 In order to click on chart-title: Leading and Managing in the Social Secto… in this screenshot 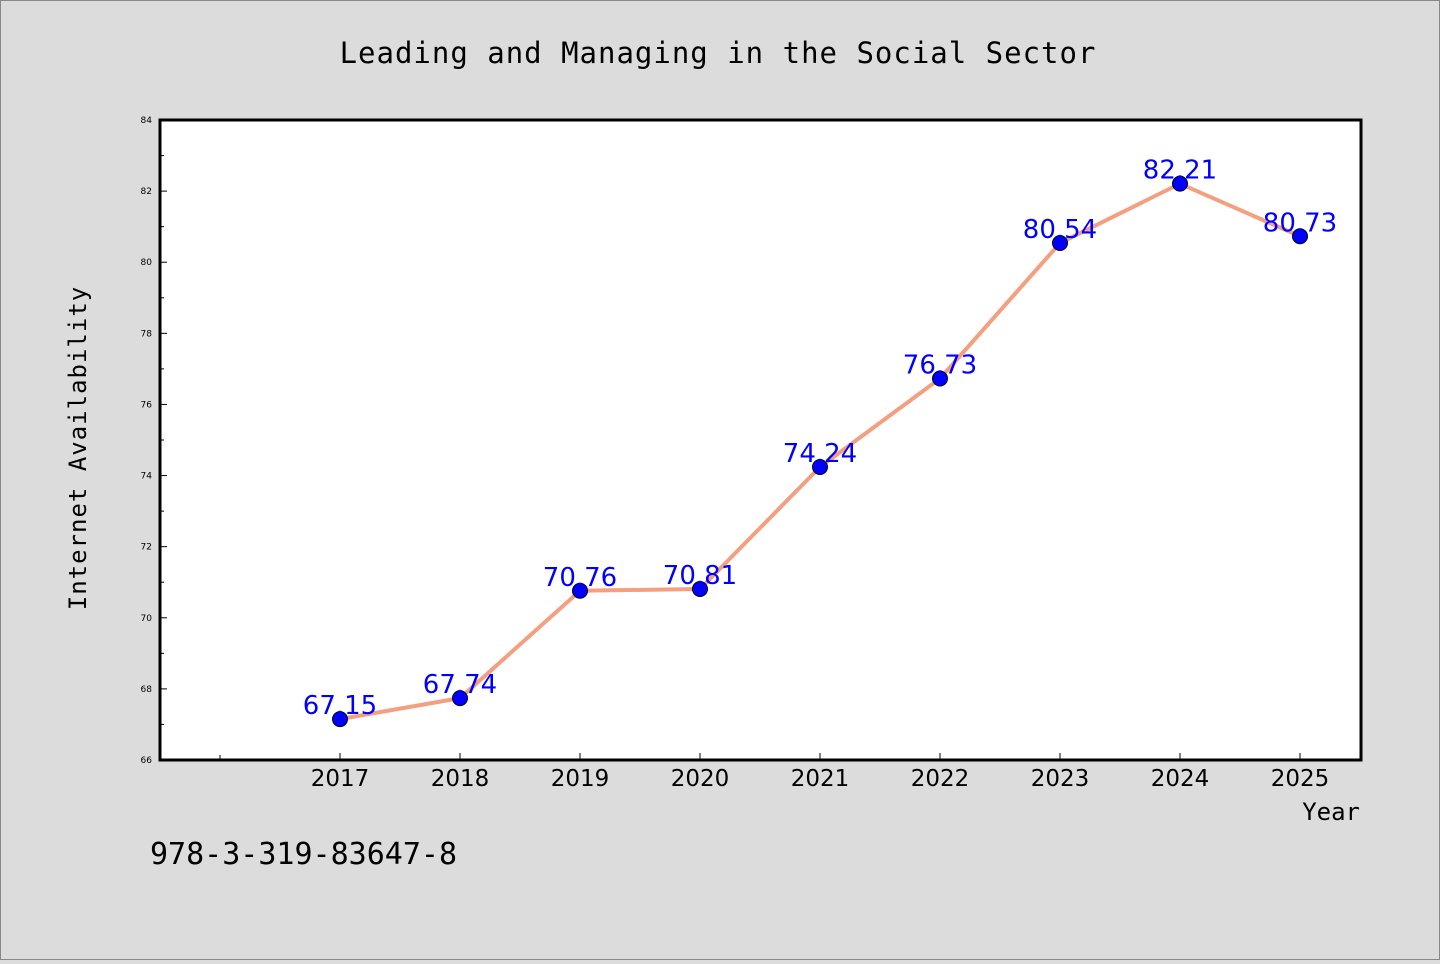, I will do `click(718, 53)`.